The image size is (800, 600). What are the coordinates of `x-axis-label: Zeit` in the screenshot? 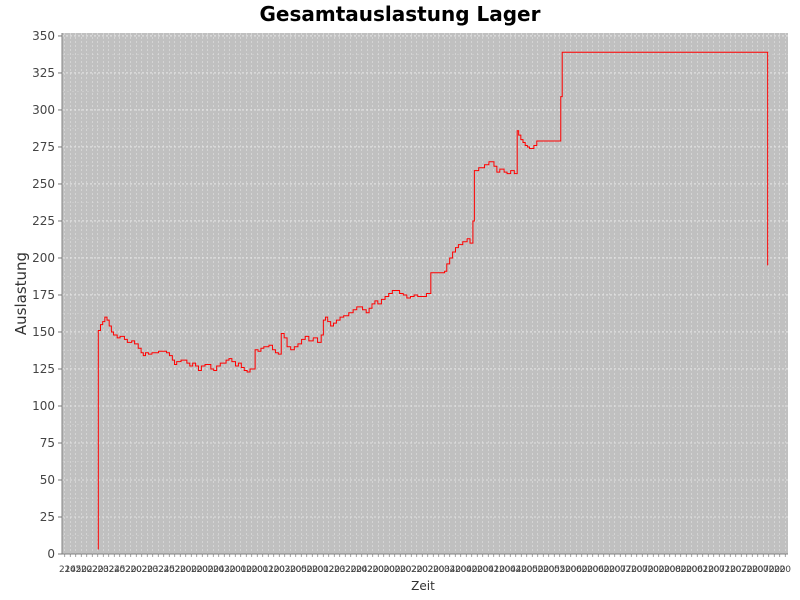 It's located at (423, 586).